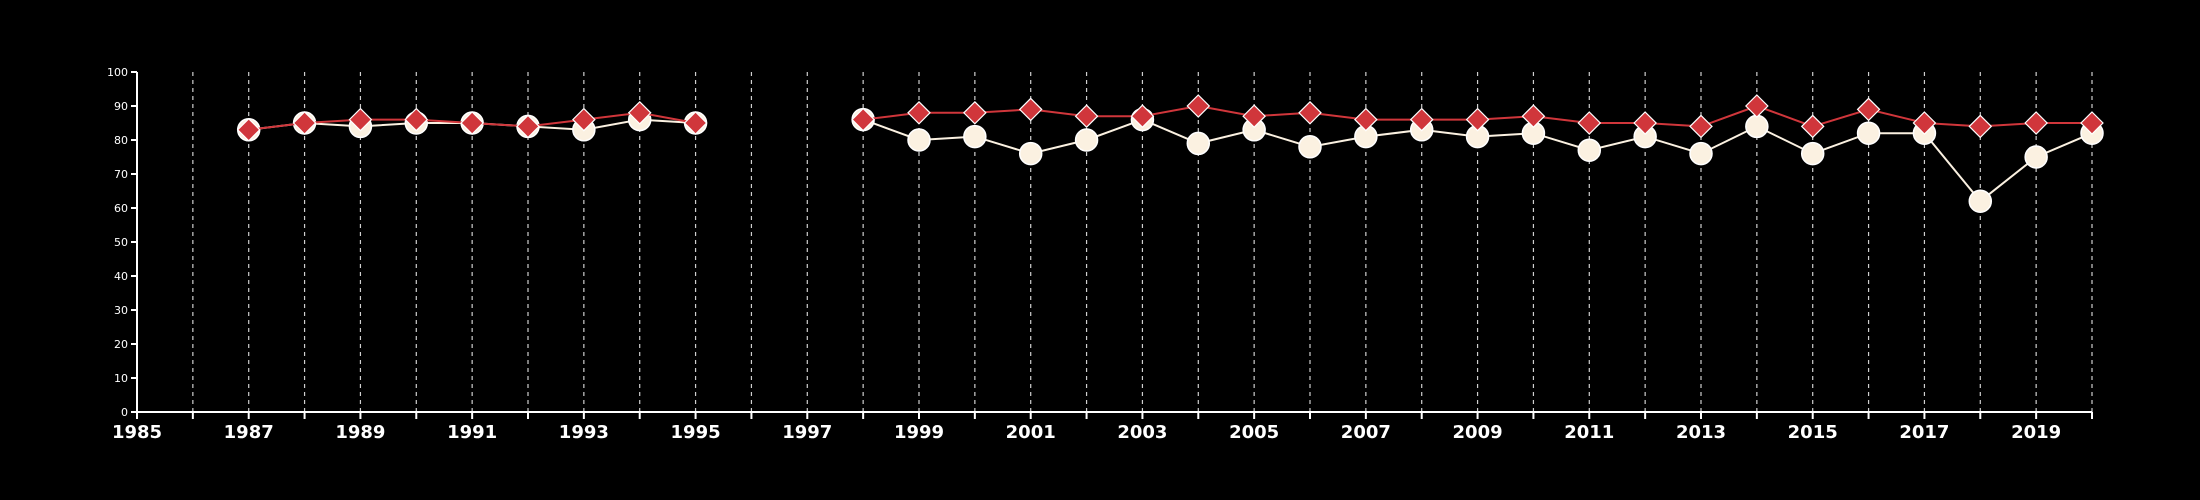 The height and width of the screenshot is (500, 2200). I want to click on x-tick-label-2003: 2003, so click(1142, 432).